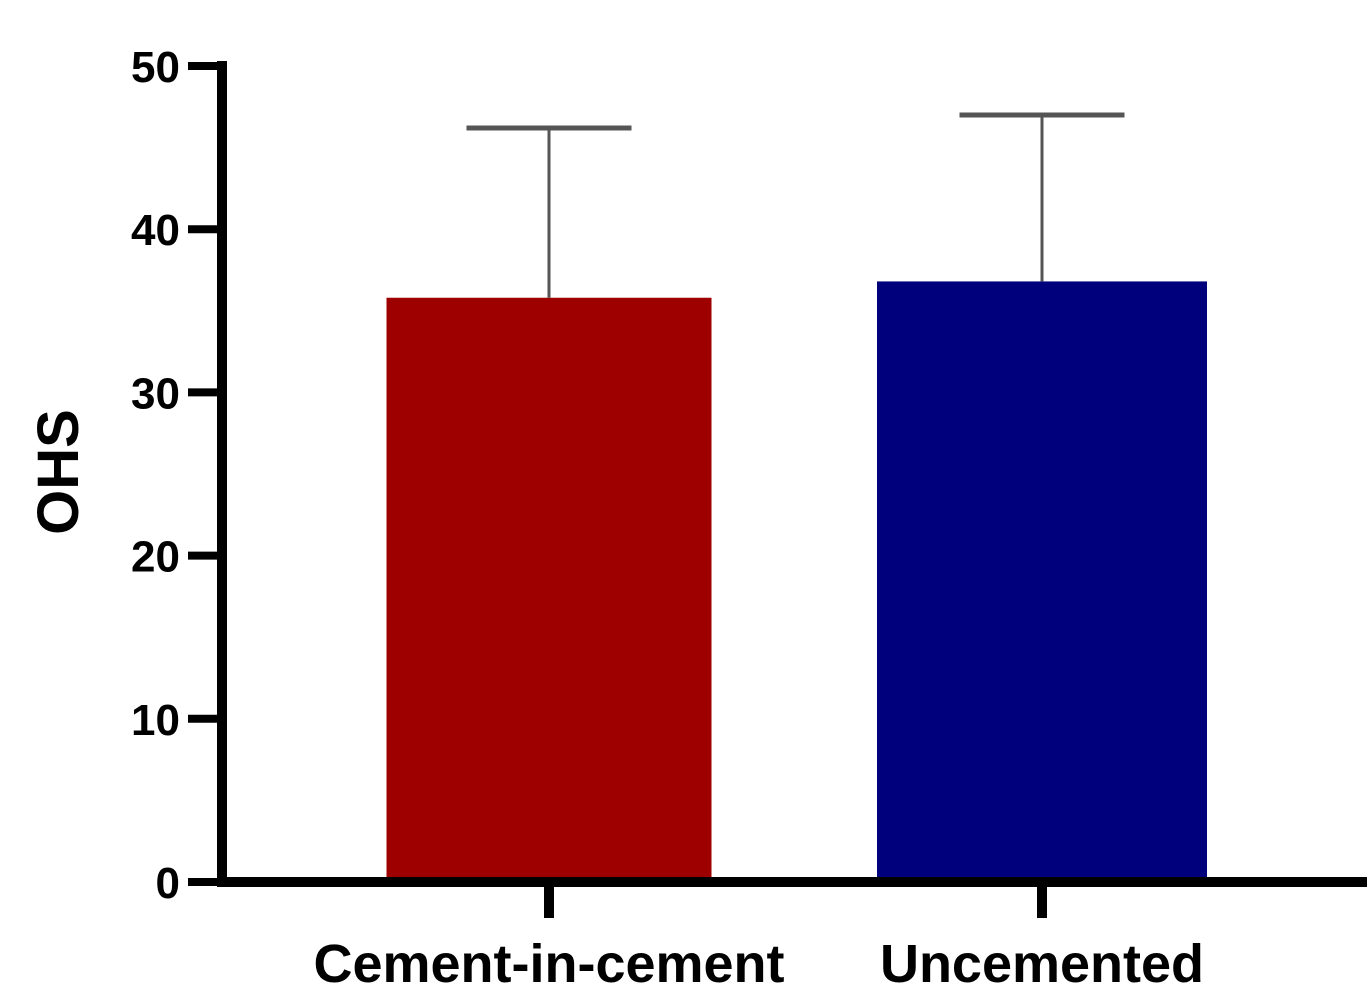 The width and height of the screenshot is (1367, 992). I want to click on error-bars-layer, so click(795, 205).